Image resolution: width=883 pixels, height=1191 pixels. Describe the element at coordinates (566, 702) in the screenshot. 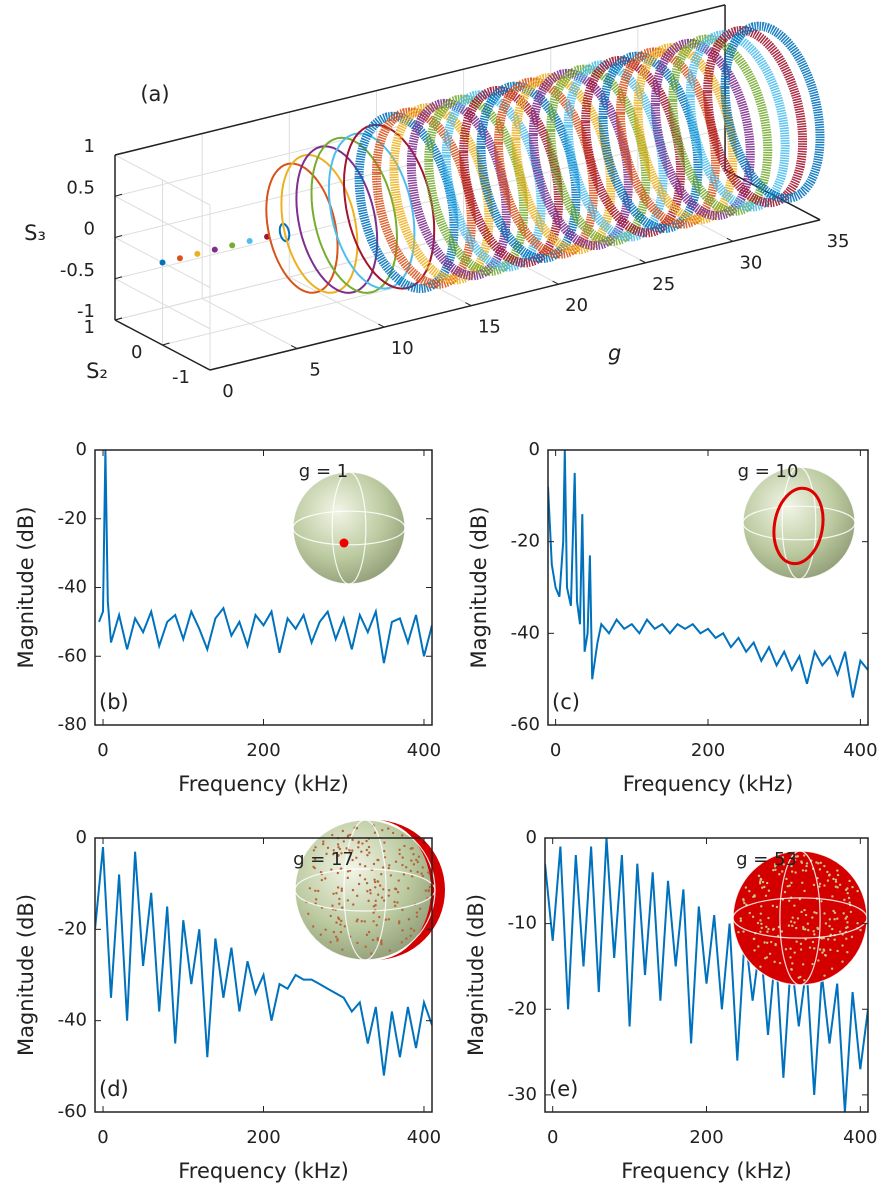

I see `panel-label: (c)` at that location.